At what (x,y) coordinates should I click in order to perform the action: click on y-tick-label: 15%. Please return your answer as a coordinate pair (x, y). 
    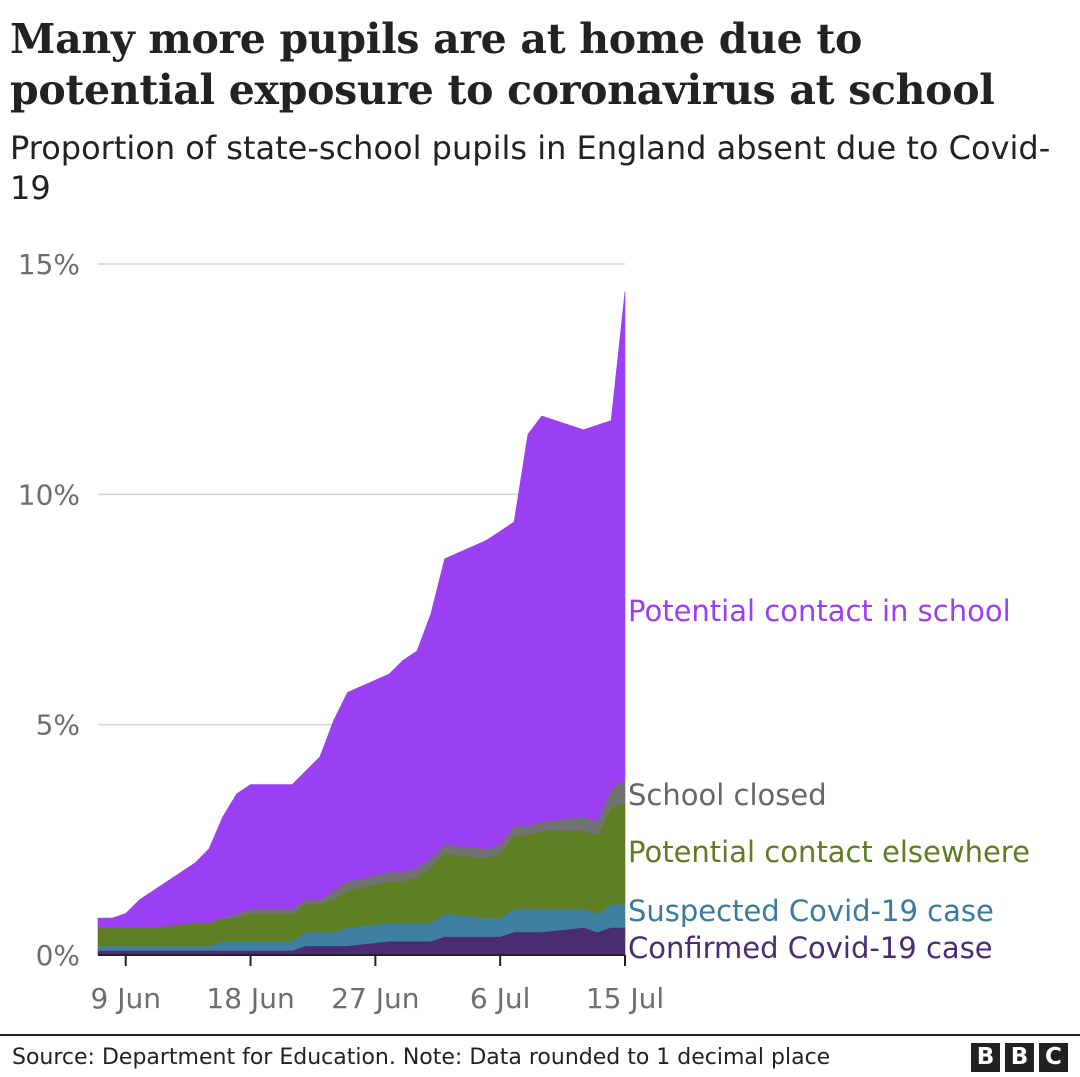
    Looking at the image, I should click on (49, 264).